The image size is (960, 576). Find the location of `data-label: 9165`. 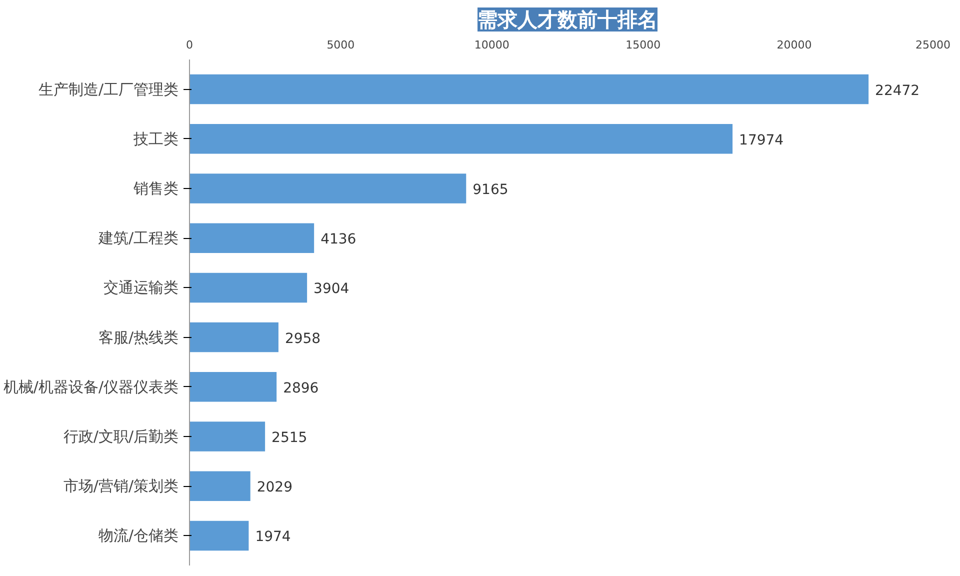

data-label: 9165 is located at coordinates (490, 190).